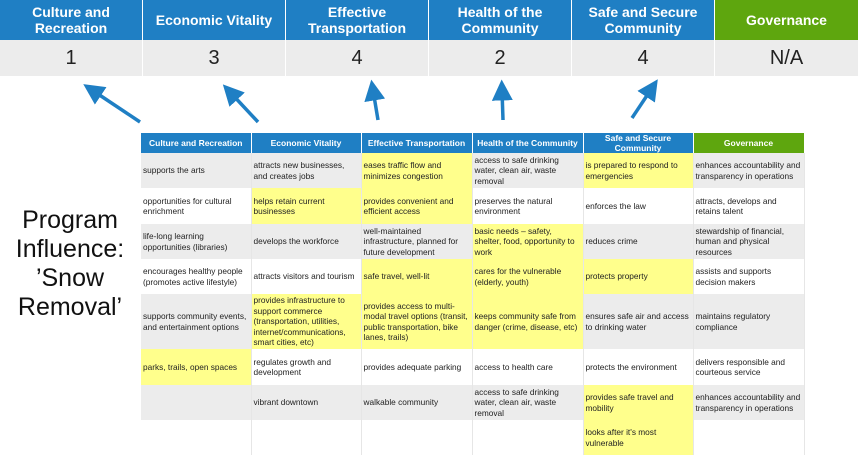 The width and height of the screenshot is (859, 465). I want to click on table-cell: safe travel, well-lit, so click(417, 276).